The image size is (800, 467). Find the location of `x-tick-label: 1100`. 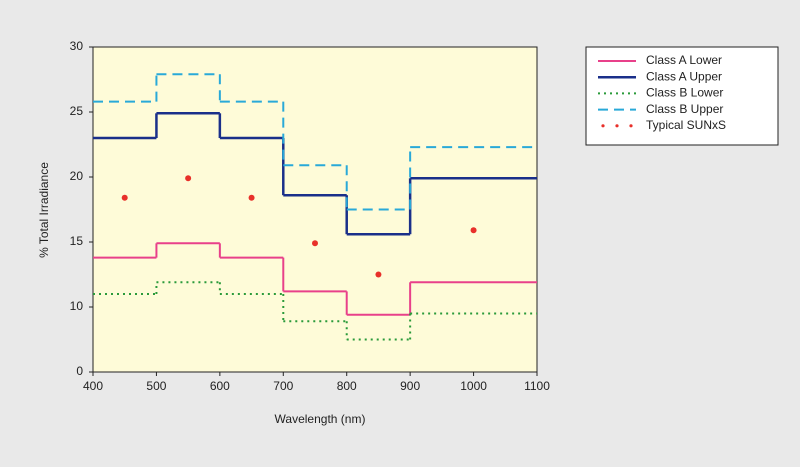

x-tick-label: 1100 is located at coordinates (537, 386).